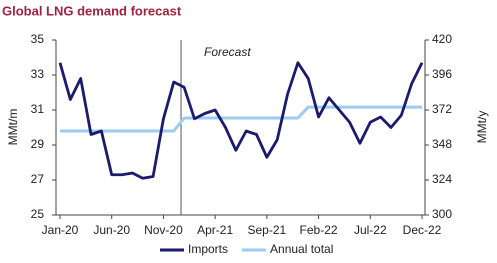  What do you see at coordinates (13, 127) in the screenshot?
I see `y-axis-label: MMt/m` at bounding box center [13, 127].